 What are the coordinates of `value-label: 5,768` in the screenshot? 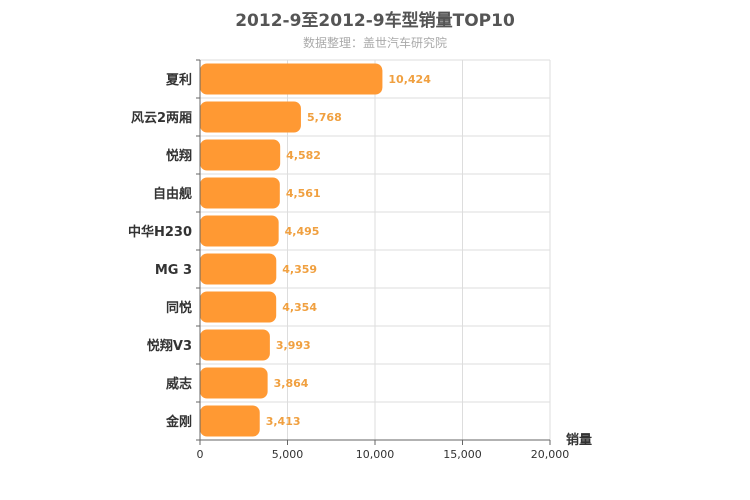 It's located at (324, 117).